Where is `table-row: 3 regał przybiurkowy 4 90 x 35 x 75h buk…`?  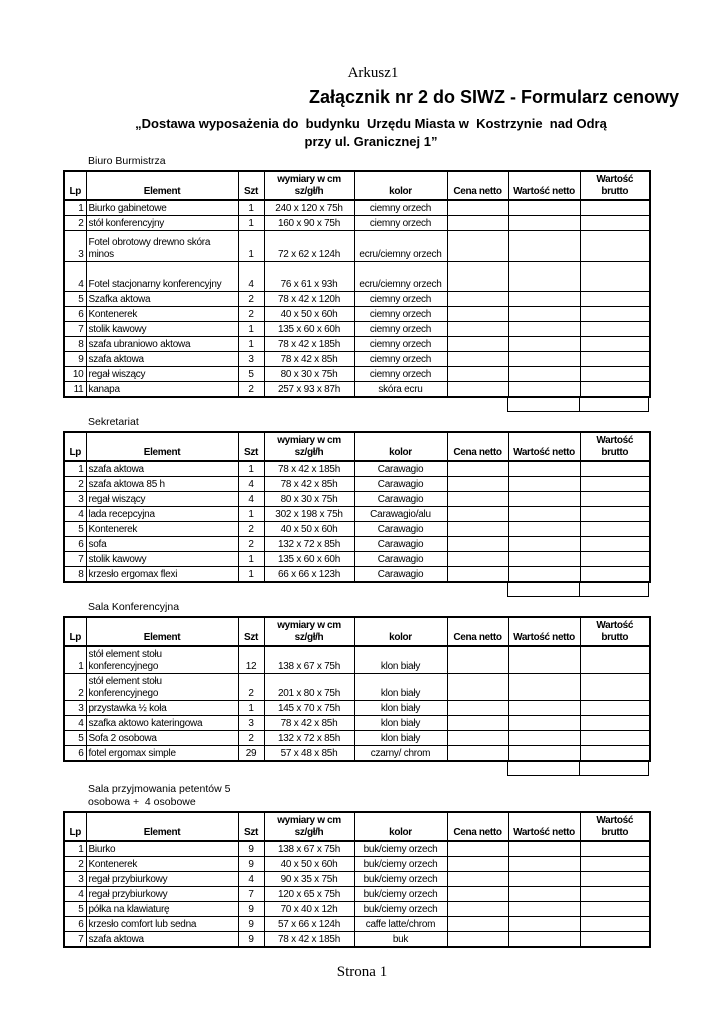
table-row: 3 regał przybiurkowy 4 90 x 35 x 75h buk… is located at coordinates (357, 879).